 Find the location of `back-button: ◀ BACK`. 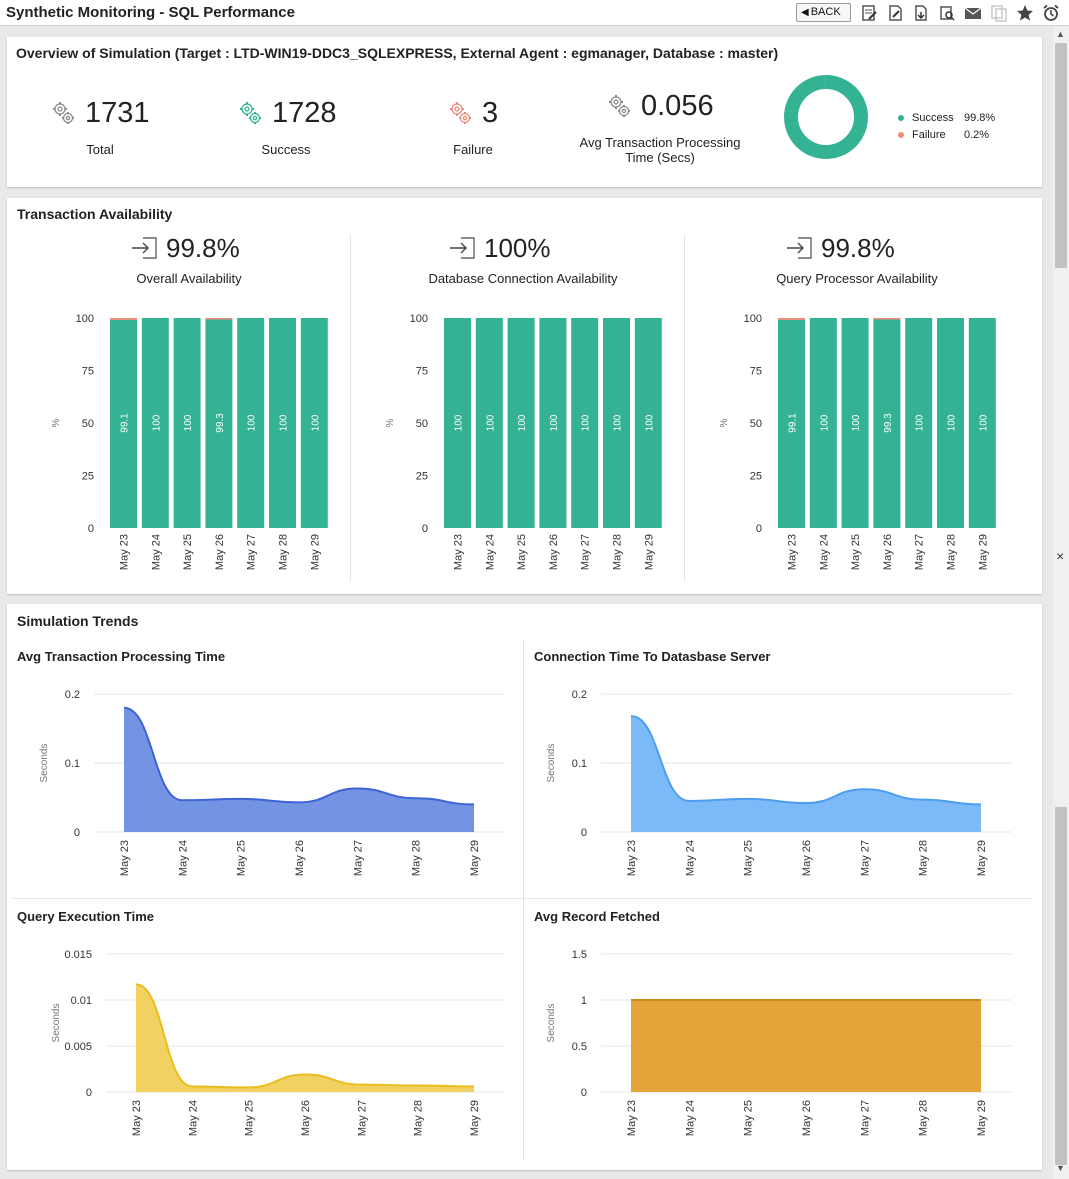

back-button: ◀ BACK is located at coordinates (823, 12).